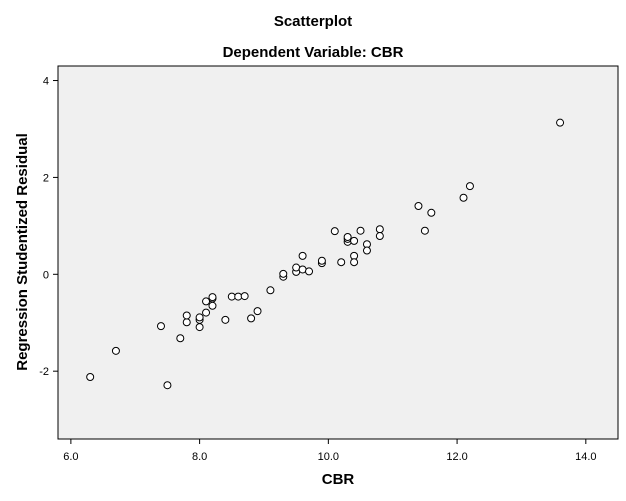 The height and width of the screenshot is (501, 626). What do you see at coordinates (22, 252) in the screenshot?
I see `y-axis-label: Regression Studentized Residual` at bounding box center [22, 252].